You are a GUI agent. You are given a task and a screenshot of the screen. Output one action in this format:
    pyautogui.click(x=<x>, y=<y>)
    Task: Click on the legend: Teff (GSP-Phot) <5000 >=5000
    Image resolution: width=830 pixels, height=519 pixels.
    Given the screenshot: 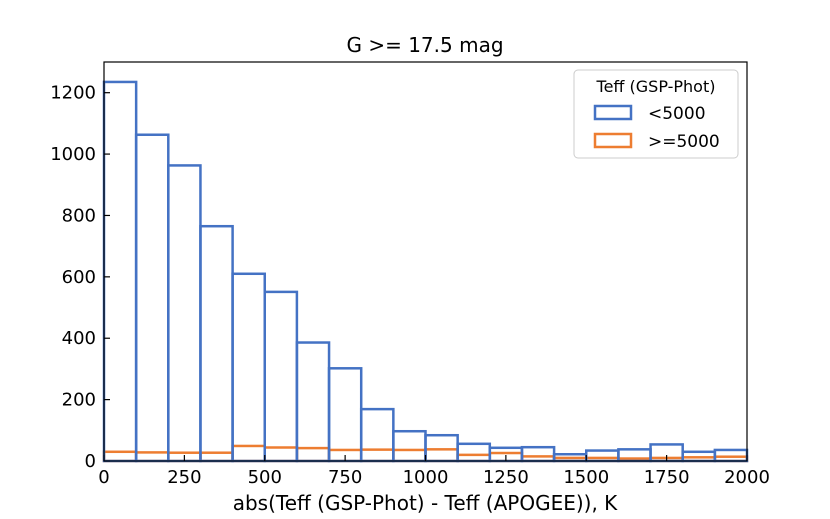 What is the action you would take?
    pyautogui.click(x=656, y=114)
    